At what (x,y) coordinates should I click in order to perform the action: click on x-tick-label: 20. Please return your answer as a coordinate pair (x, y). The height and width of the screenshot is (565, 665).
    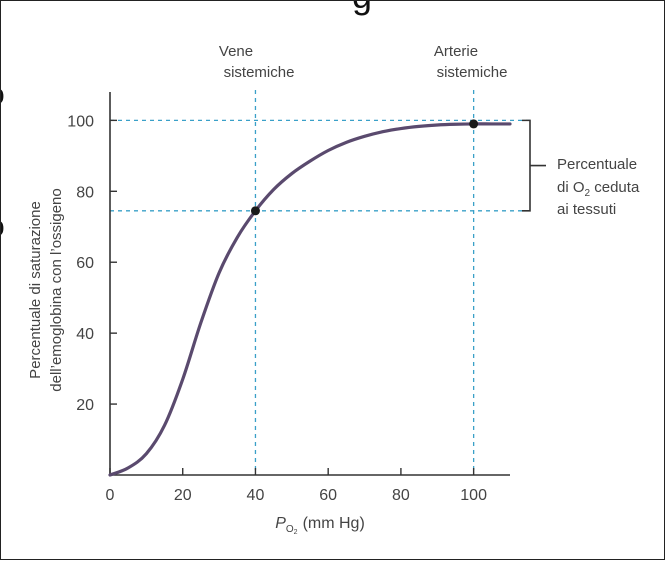
    Looking at the image, I should click on (183, 495).